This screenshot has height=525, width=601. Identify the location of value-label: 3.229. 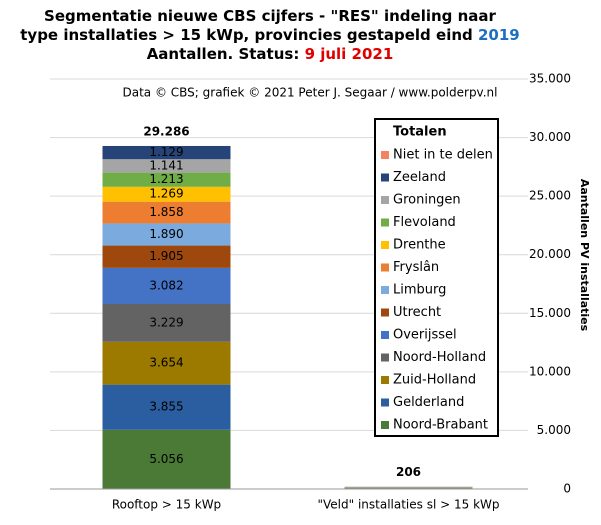
(166, 322).